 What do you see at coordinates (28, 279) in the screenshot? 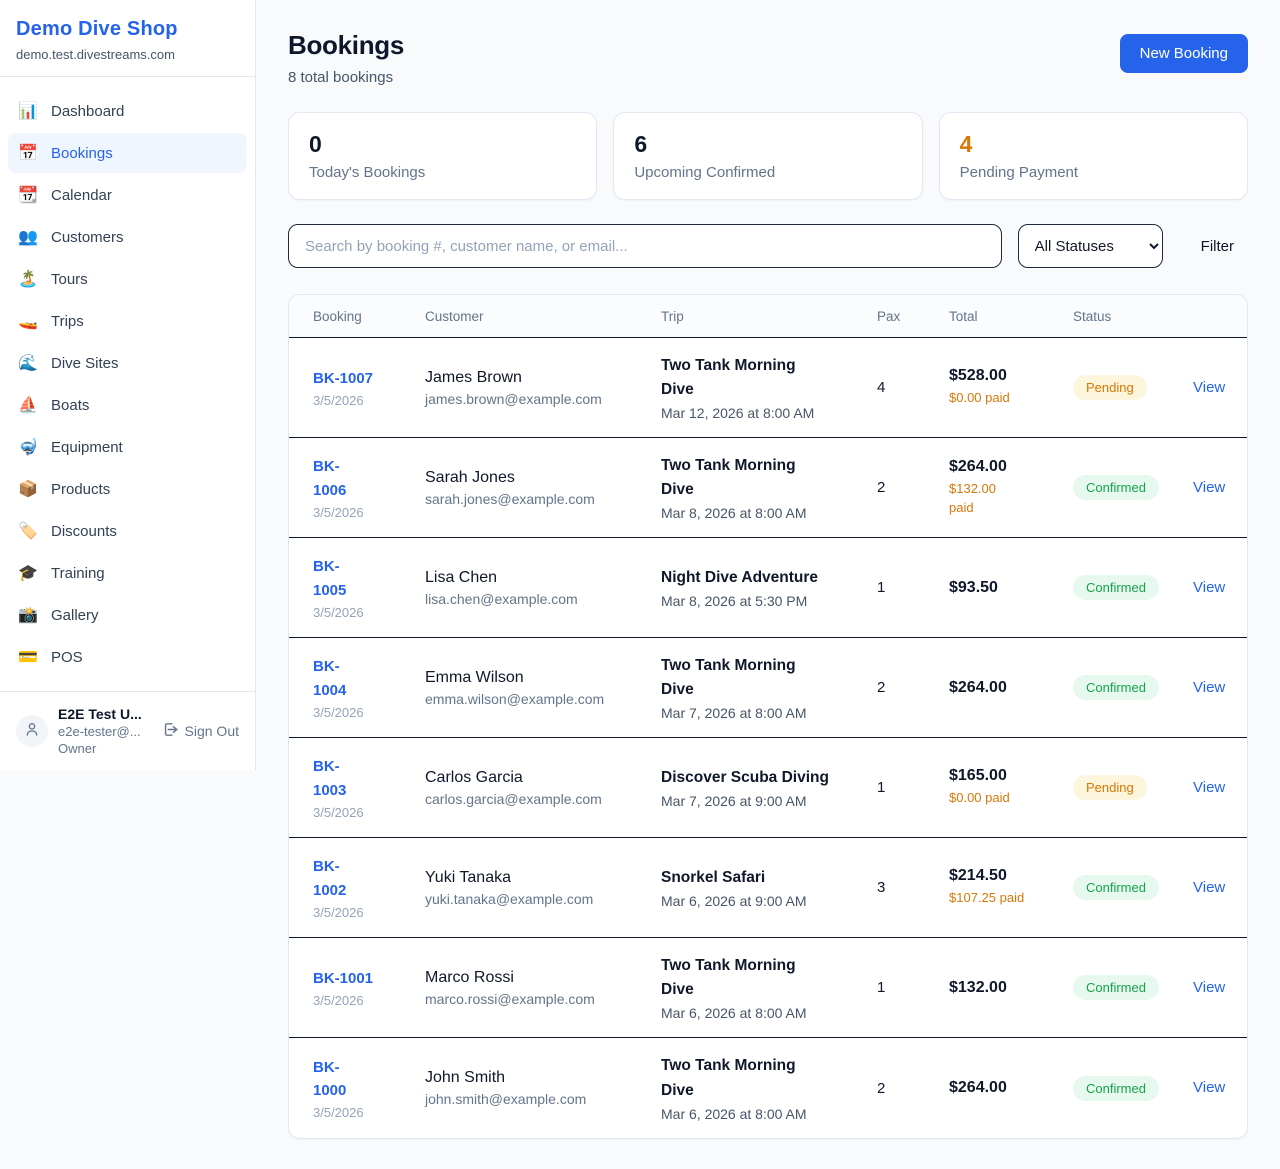
I see `island-icon: 🏝️` at bounding box center [28, 279].